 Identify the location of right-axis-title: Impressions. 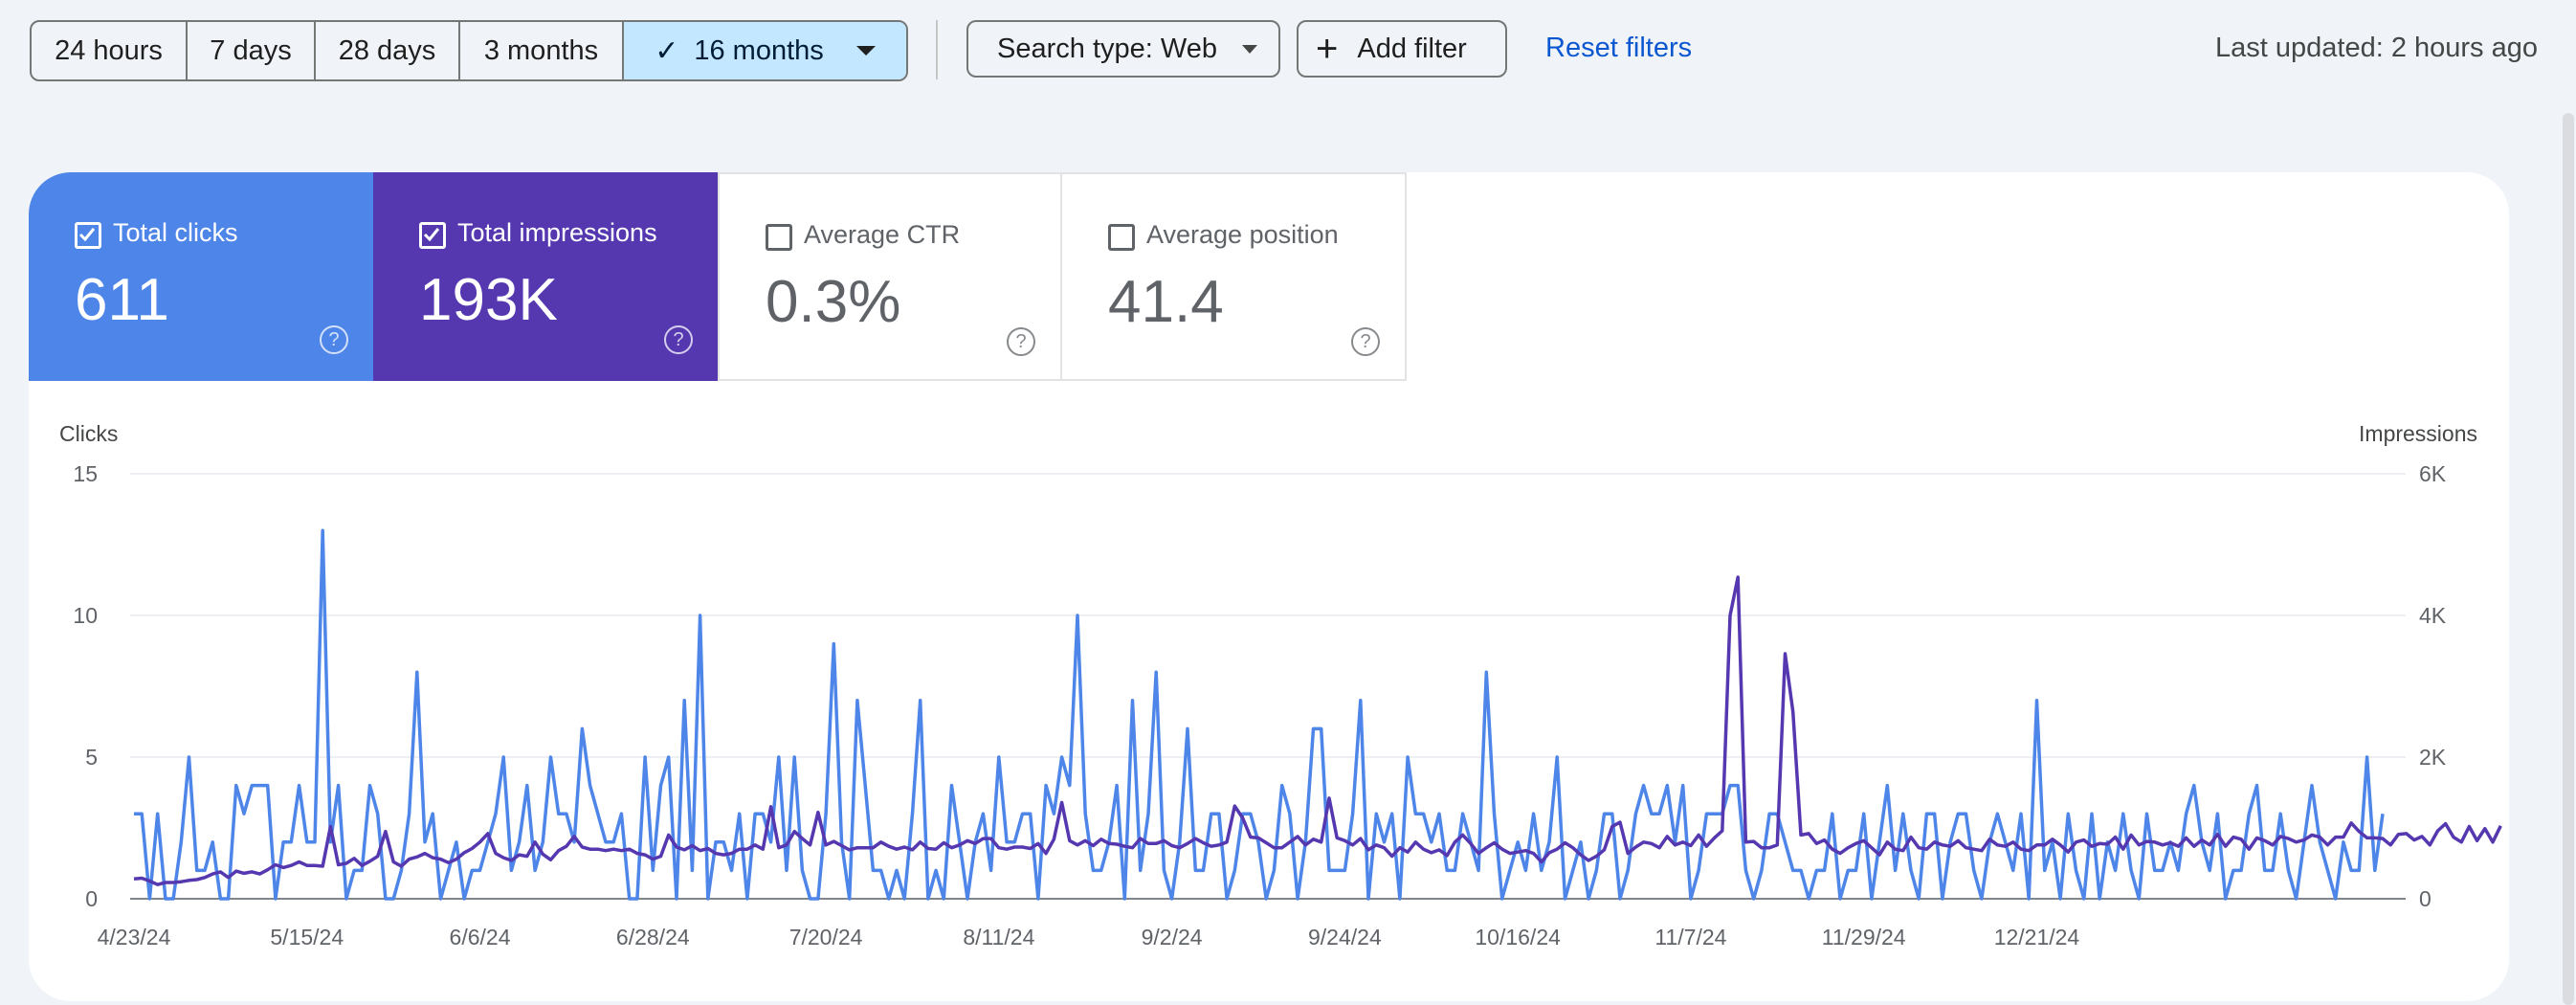
(2418, 433).